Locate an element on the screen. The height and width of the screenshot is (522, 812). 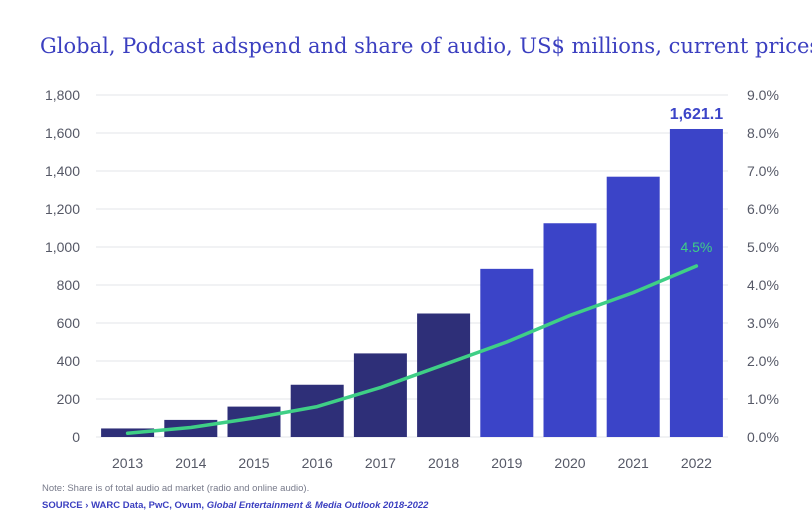
left-axis-tick-label: 600 is located at coordinates (69, 323).